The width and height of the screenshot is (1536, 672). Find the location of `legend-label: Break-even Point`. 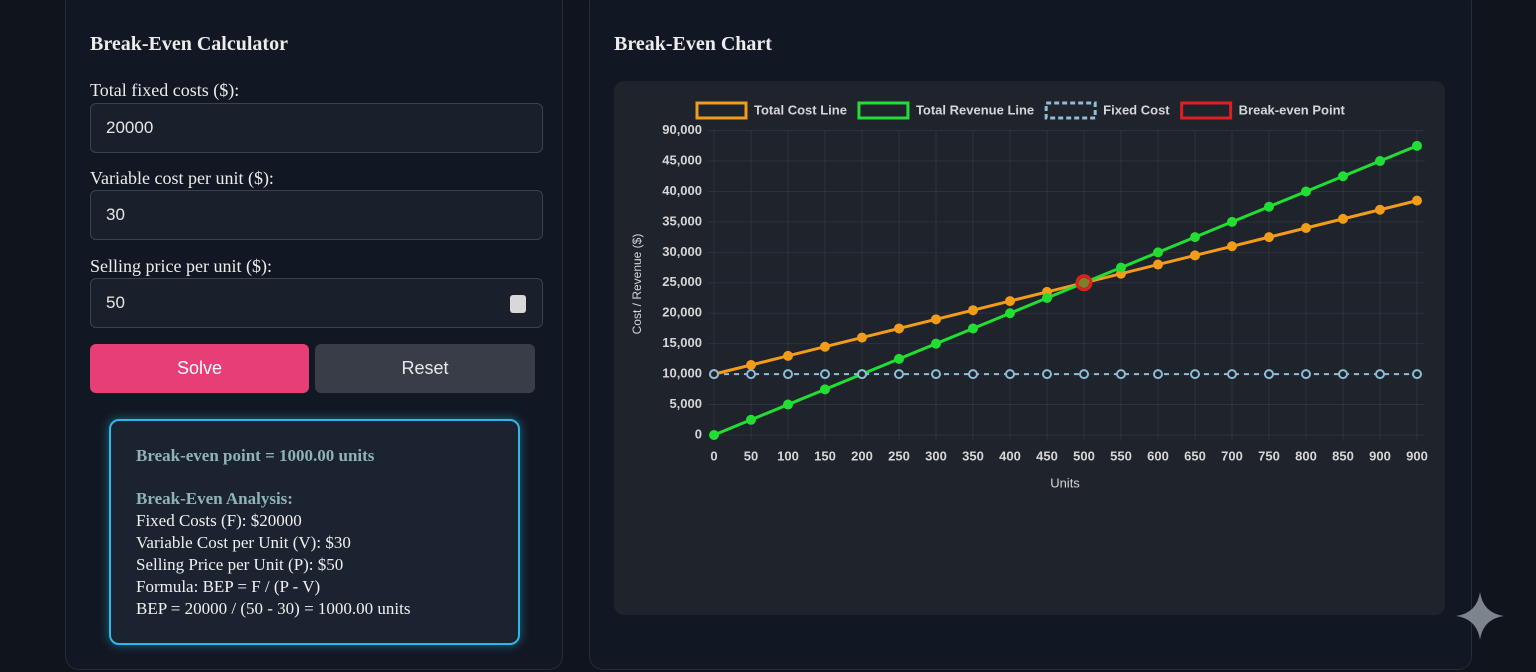

legend-label: Break-even Point is located at coordinates (1292, 109).